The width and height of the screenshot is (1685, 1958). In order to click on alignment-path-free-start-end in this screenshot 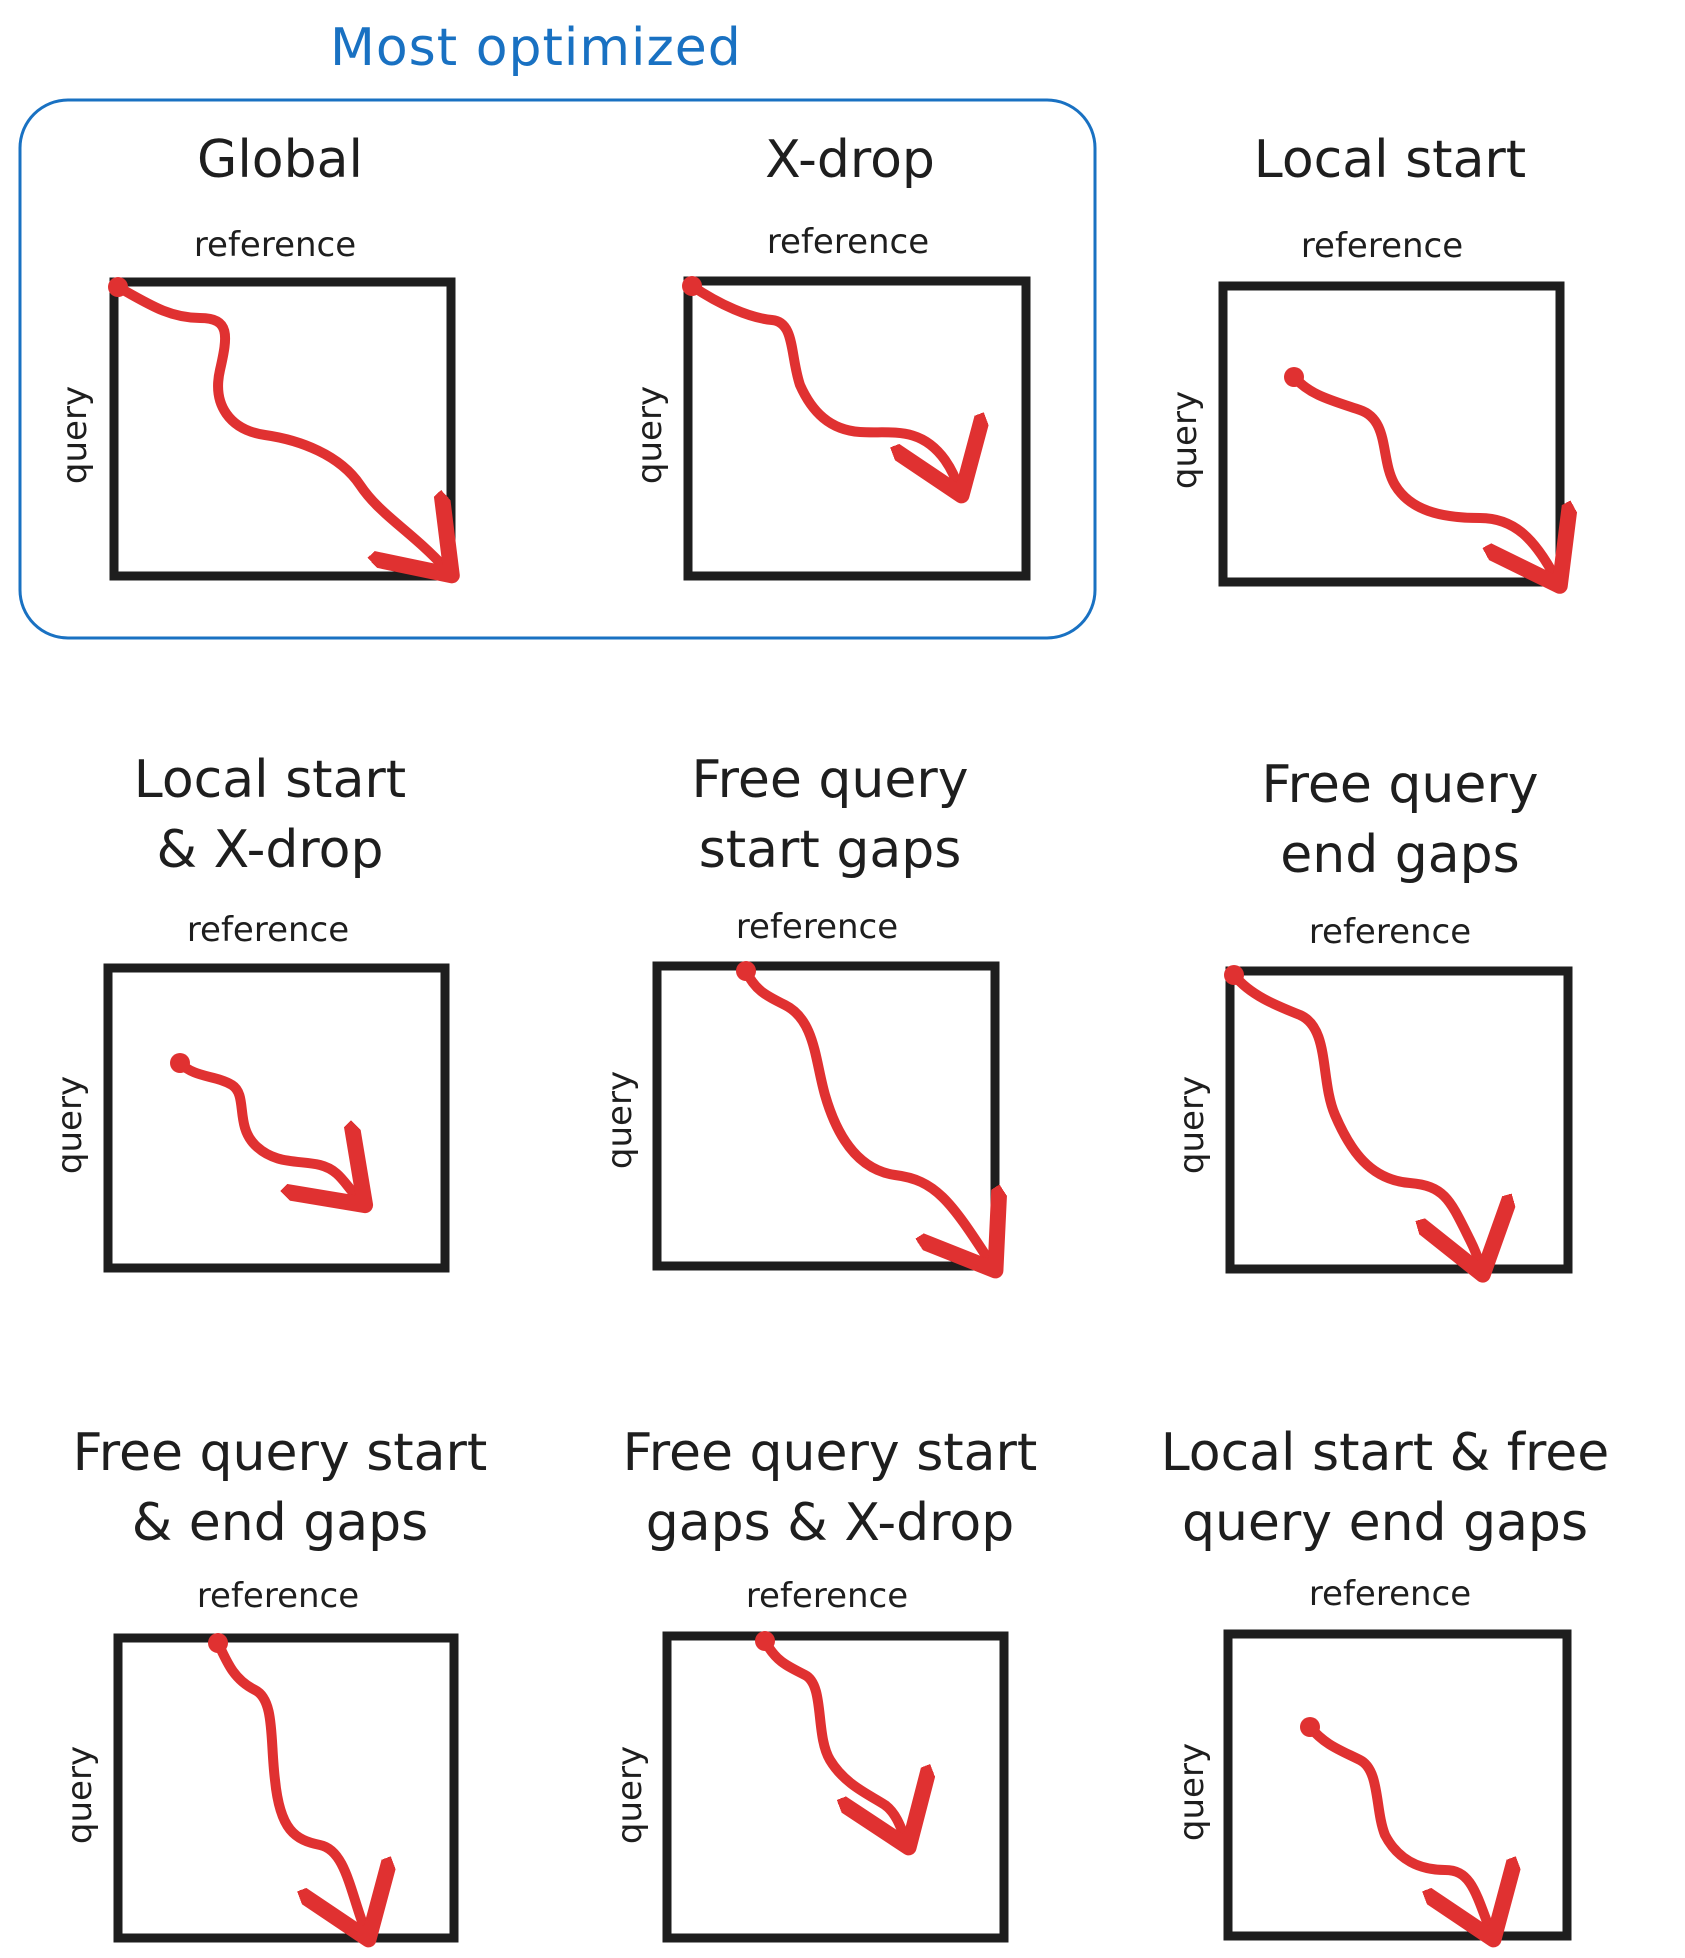, I will do `click(289, 1784)`.